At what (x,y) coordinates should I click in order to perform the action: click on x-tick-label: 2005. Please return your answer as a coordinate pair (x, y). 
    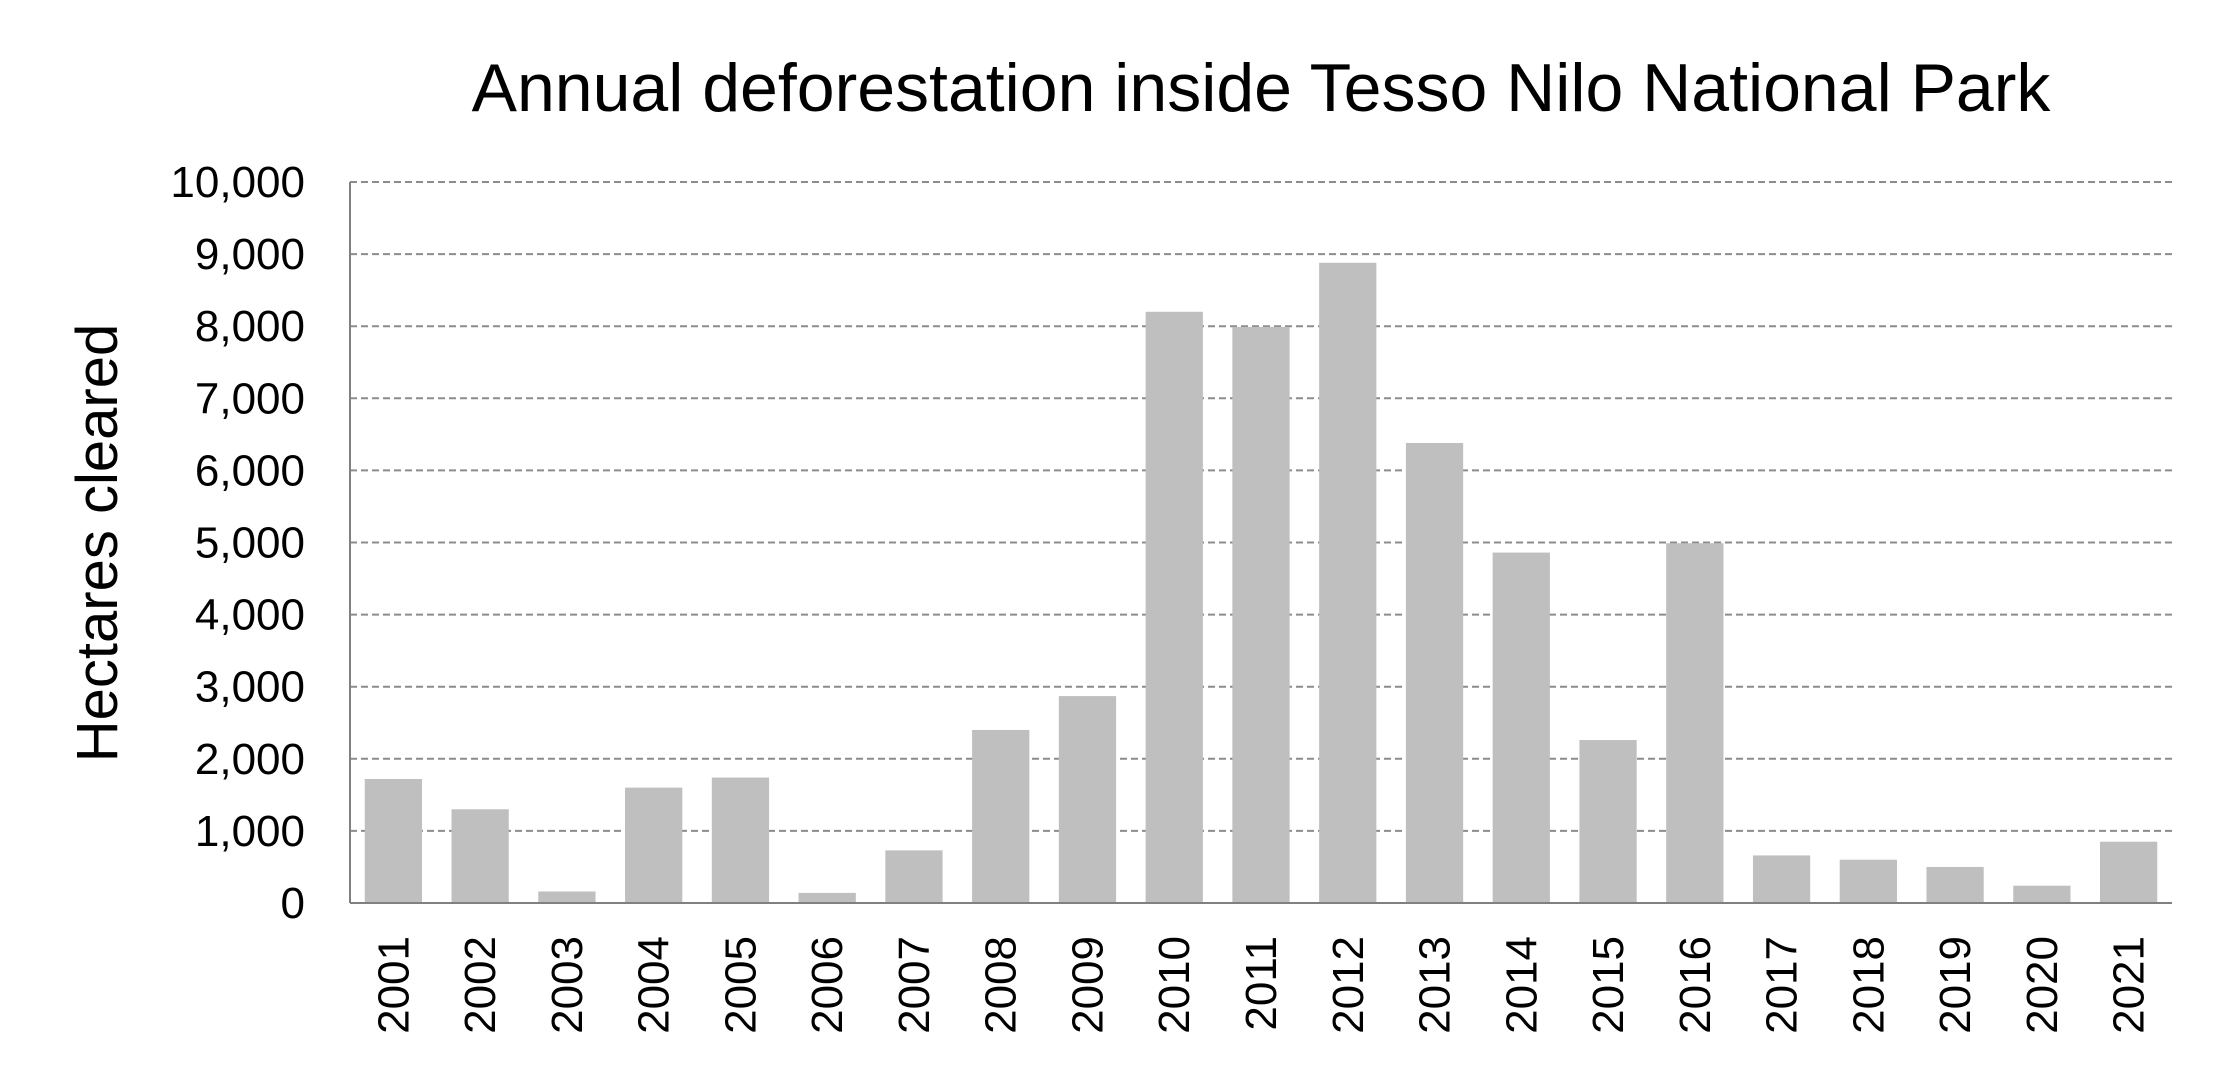
    Looking at the image, I should click on (740, 985).